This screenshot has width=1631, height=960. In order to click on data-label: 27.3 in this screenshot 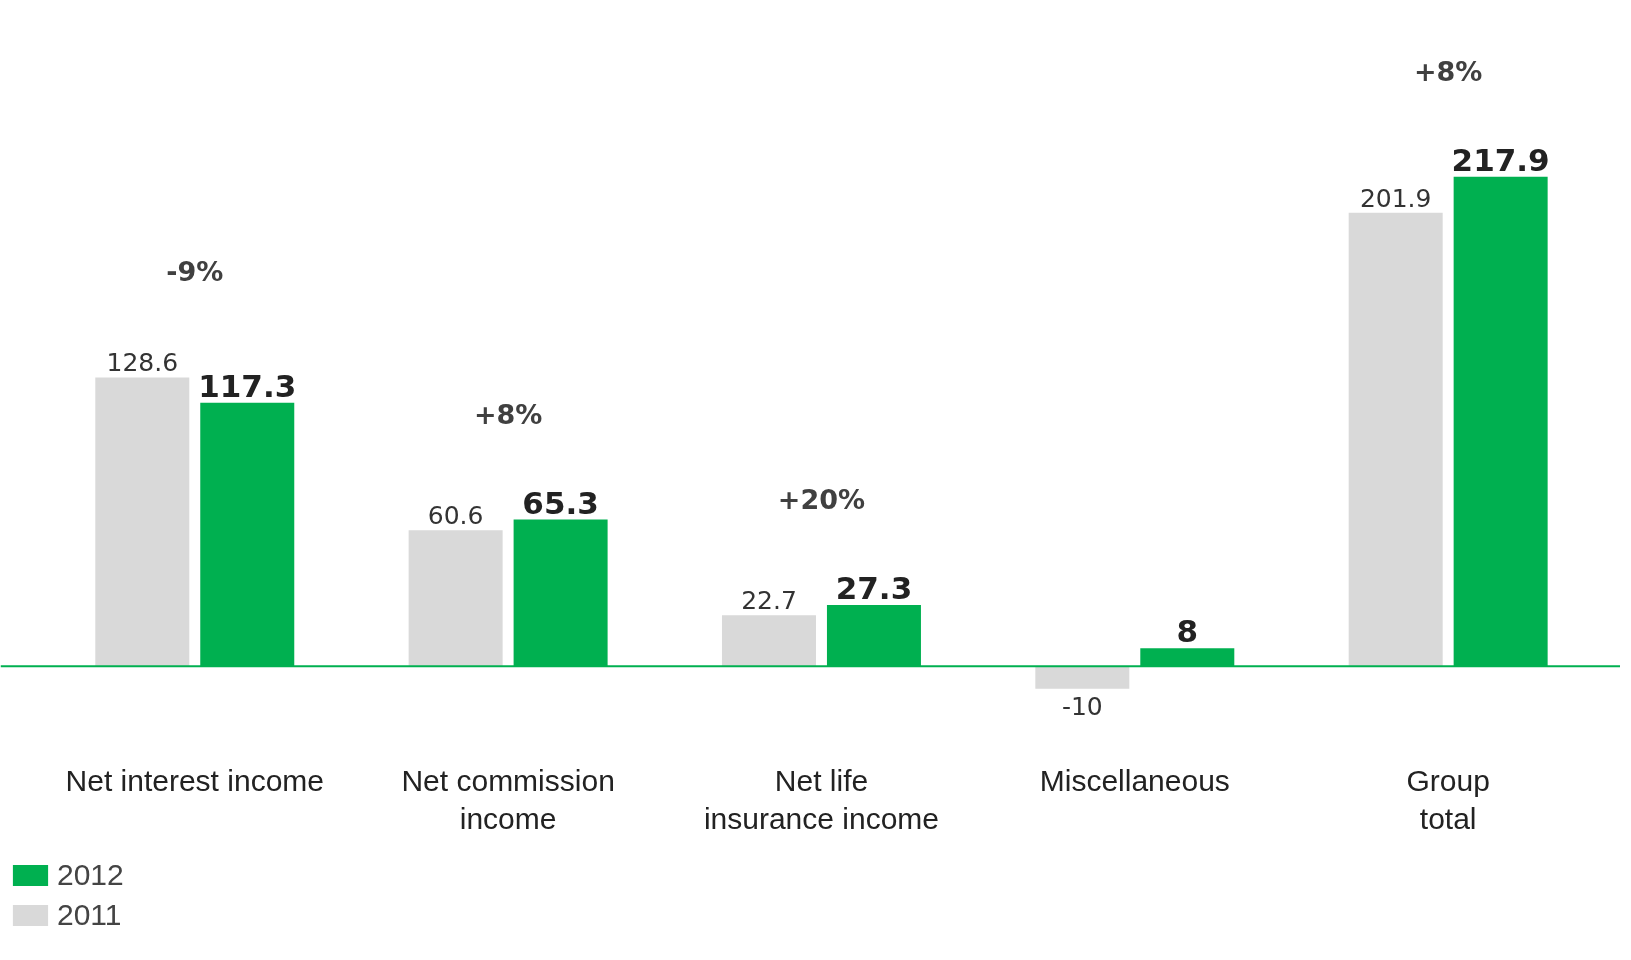, I will do `click(874, 587)`.